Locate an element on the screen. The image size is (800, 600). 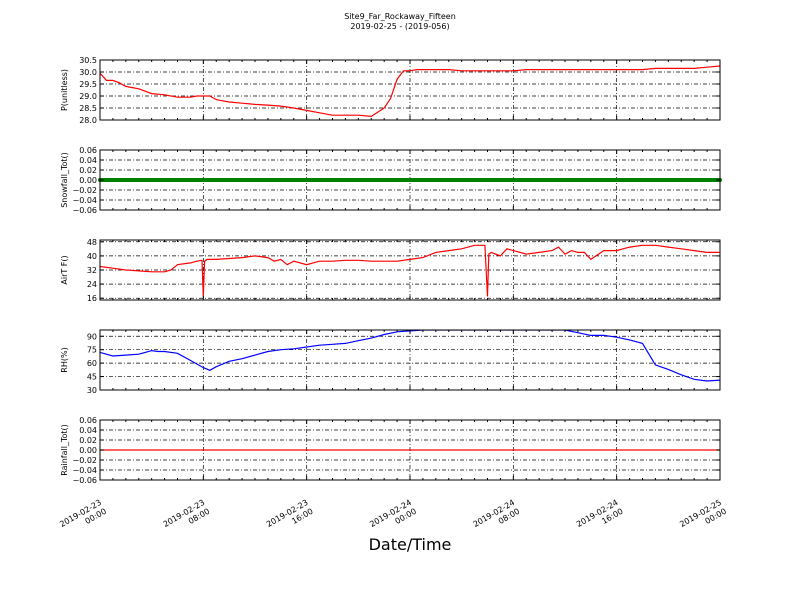
y-axis-label: Snowfall_Tot() is located at coordinates (64, 180).